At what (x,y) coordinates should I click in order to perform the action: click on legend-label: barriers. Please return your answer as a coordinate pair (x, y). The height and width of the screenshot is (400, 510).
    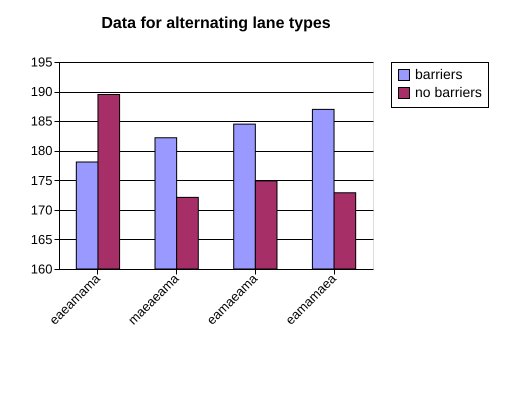
    Looking at the image, I should click on (438, 74).